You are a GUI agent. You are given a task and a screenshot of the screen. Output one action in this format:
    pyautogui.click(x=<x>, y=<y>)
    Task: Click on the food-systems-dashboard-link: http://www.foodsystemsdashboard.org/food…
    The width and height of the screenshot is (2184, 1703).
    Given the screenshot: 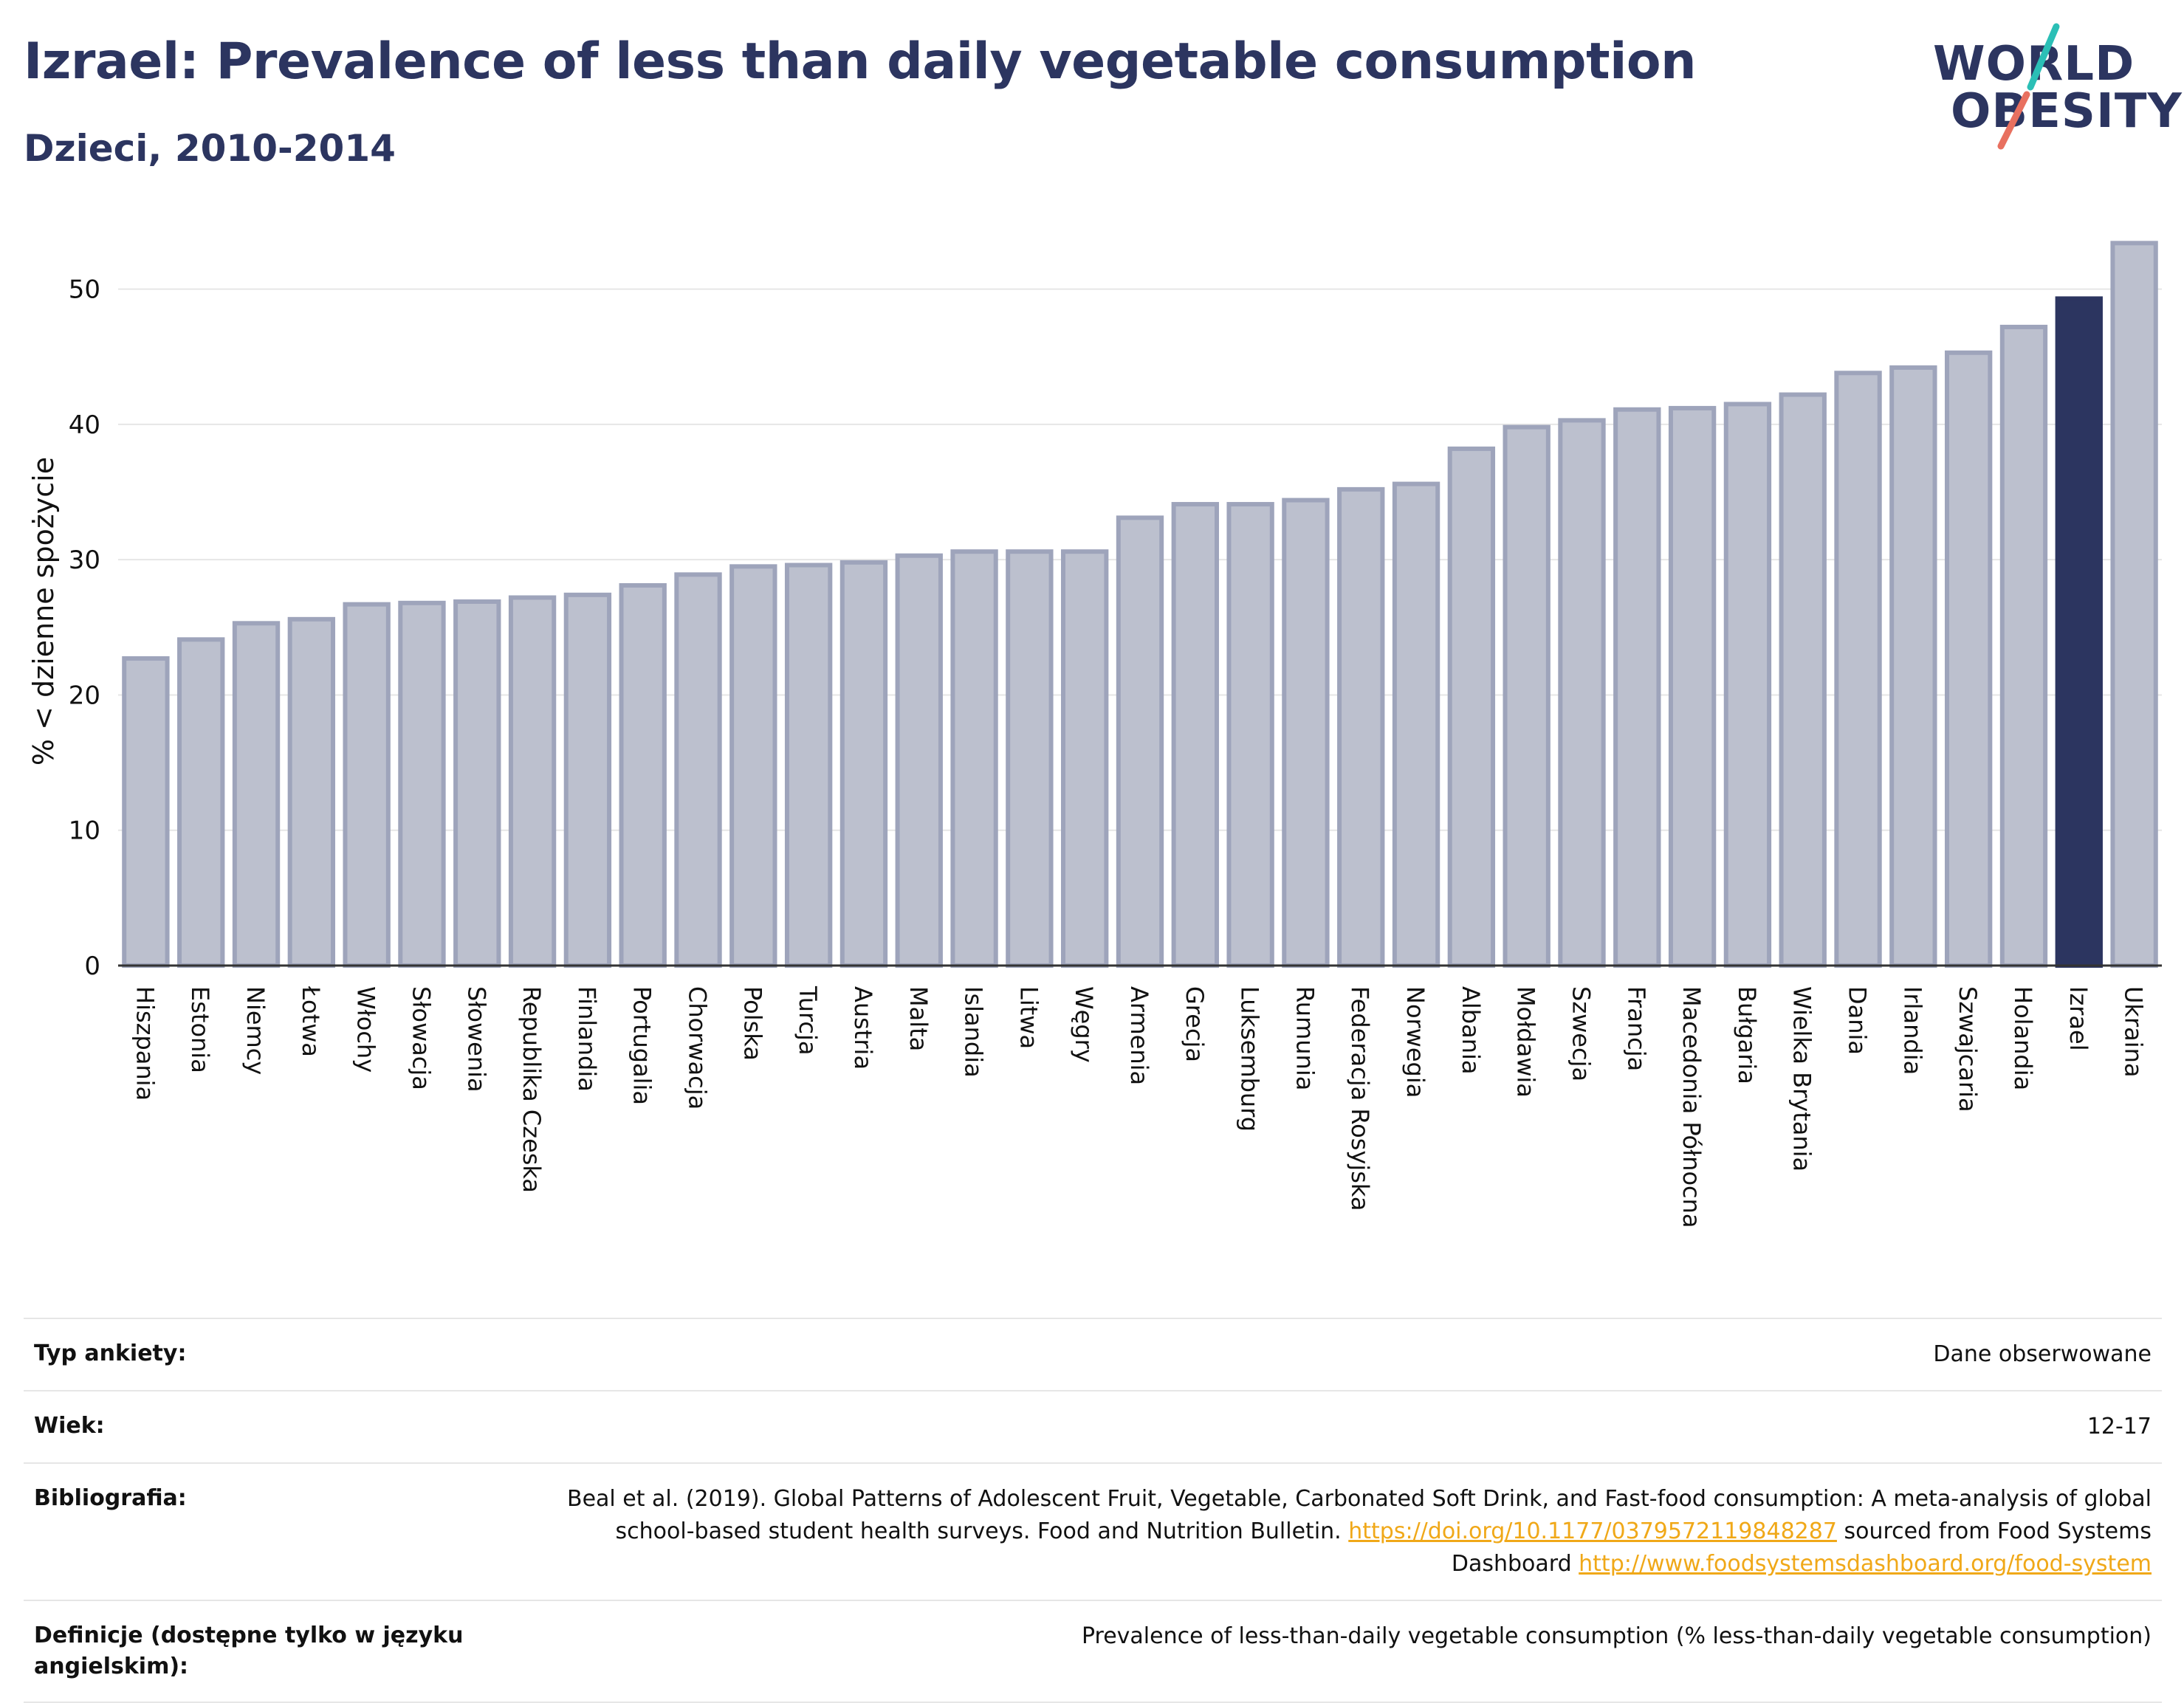 What is the action you would take?
    pyautogui.click(x=1866, y=1564)
    